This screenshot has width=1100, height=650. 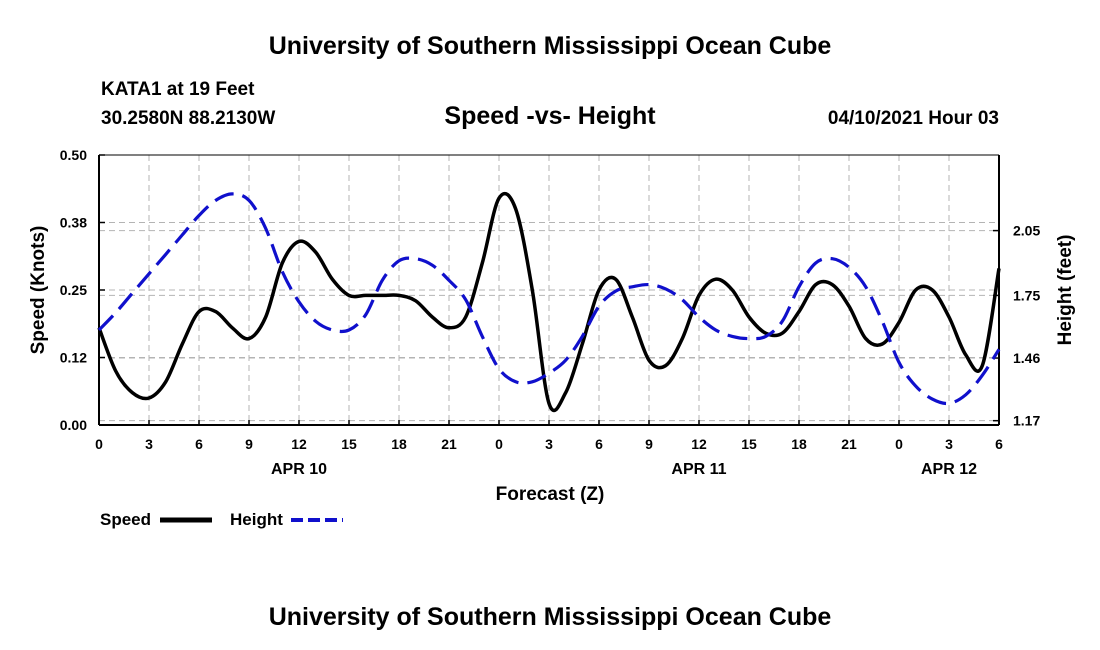 What do you see at coordinates (73, 223) in the screenshot?
I see `y-left-tick-label: 0.38` at bounding box center [73, 223].